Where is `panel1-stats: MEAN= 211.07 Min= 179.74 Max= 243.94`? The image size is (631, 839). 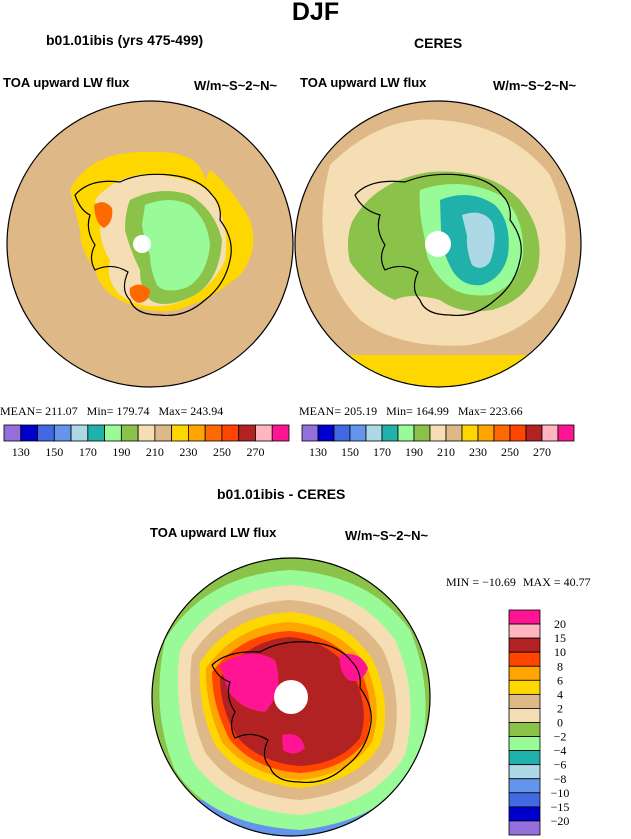
panel1-stats: MEAN= 211.07 Min= 179.74 Max= 243.94 is located at coordinates (111, 411).